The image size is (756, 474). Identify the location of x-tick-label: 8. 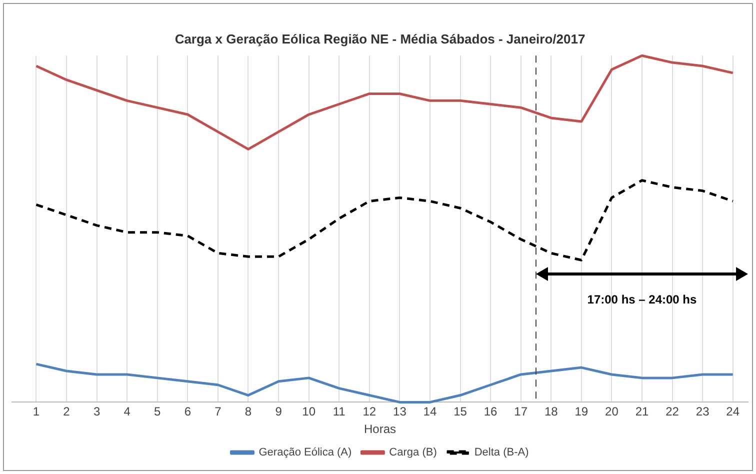
(248, 411).